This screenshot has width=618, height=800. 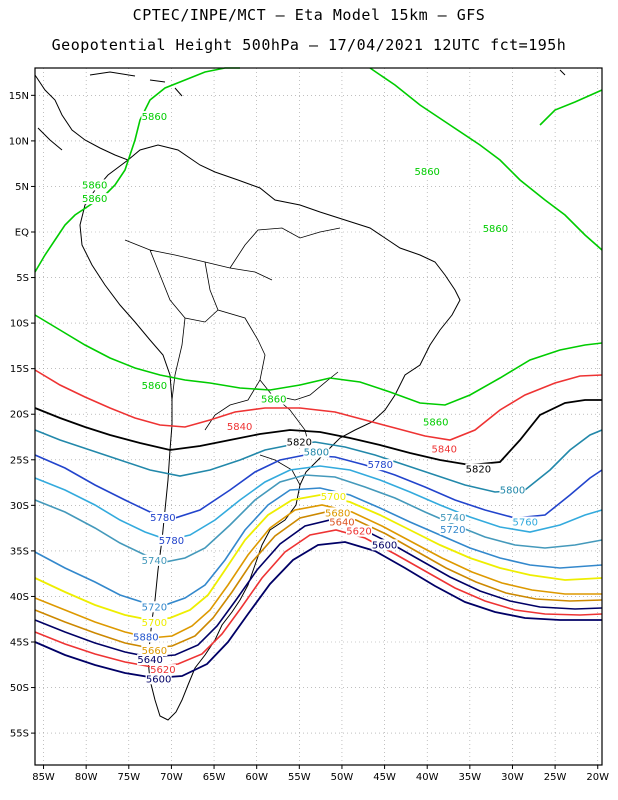 I want to click on lon-tick-label: 35W, so click(x=470, y=777).